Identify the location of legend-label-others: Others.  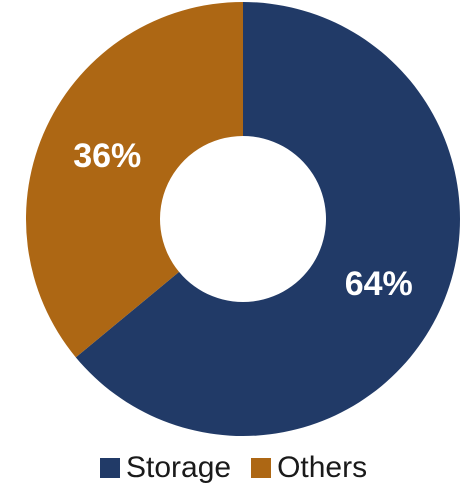
(322, 468).